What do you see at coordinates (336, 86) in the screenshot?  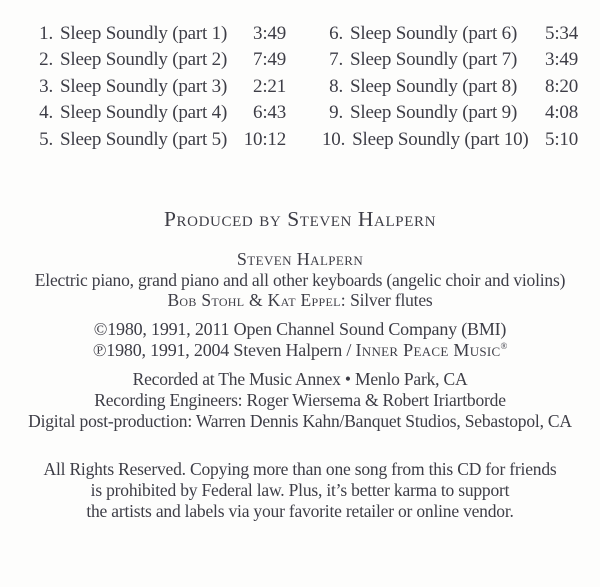 I see `track-number: 8.` at bounding box center [336, 86].